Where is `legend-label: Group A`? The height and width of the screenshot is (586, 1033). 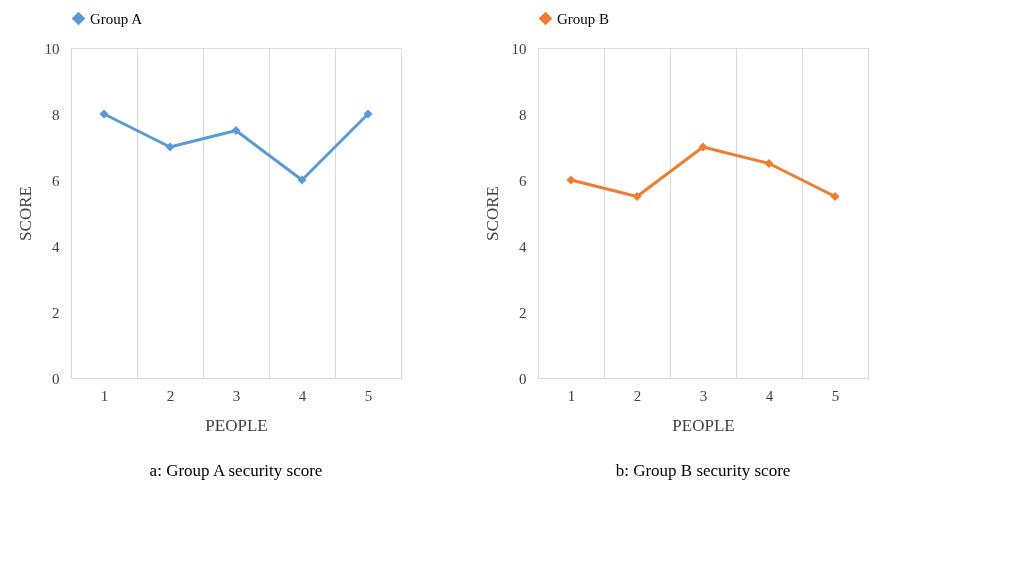
legend-label: Group A is located at coordinates (116, 18).